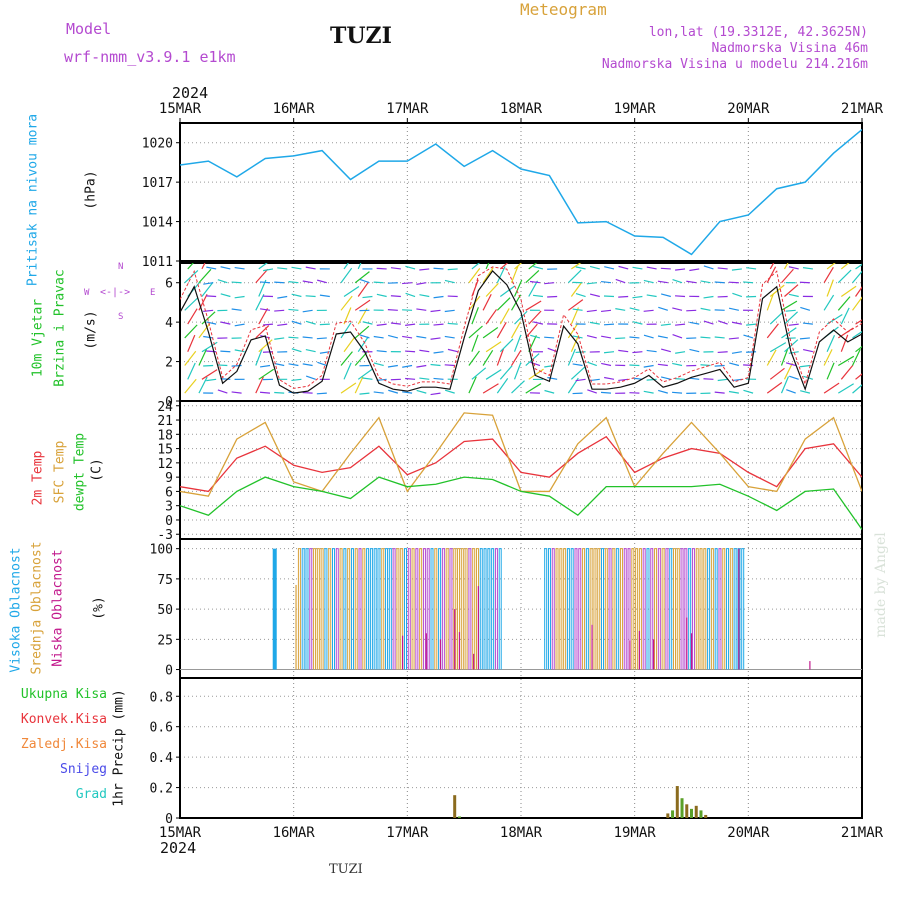  I want to click on temp-tick: 24, so click(165, 407).